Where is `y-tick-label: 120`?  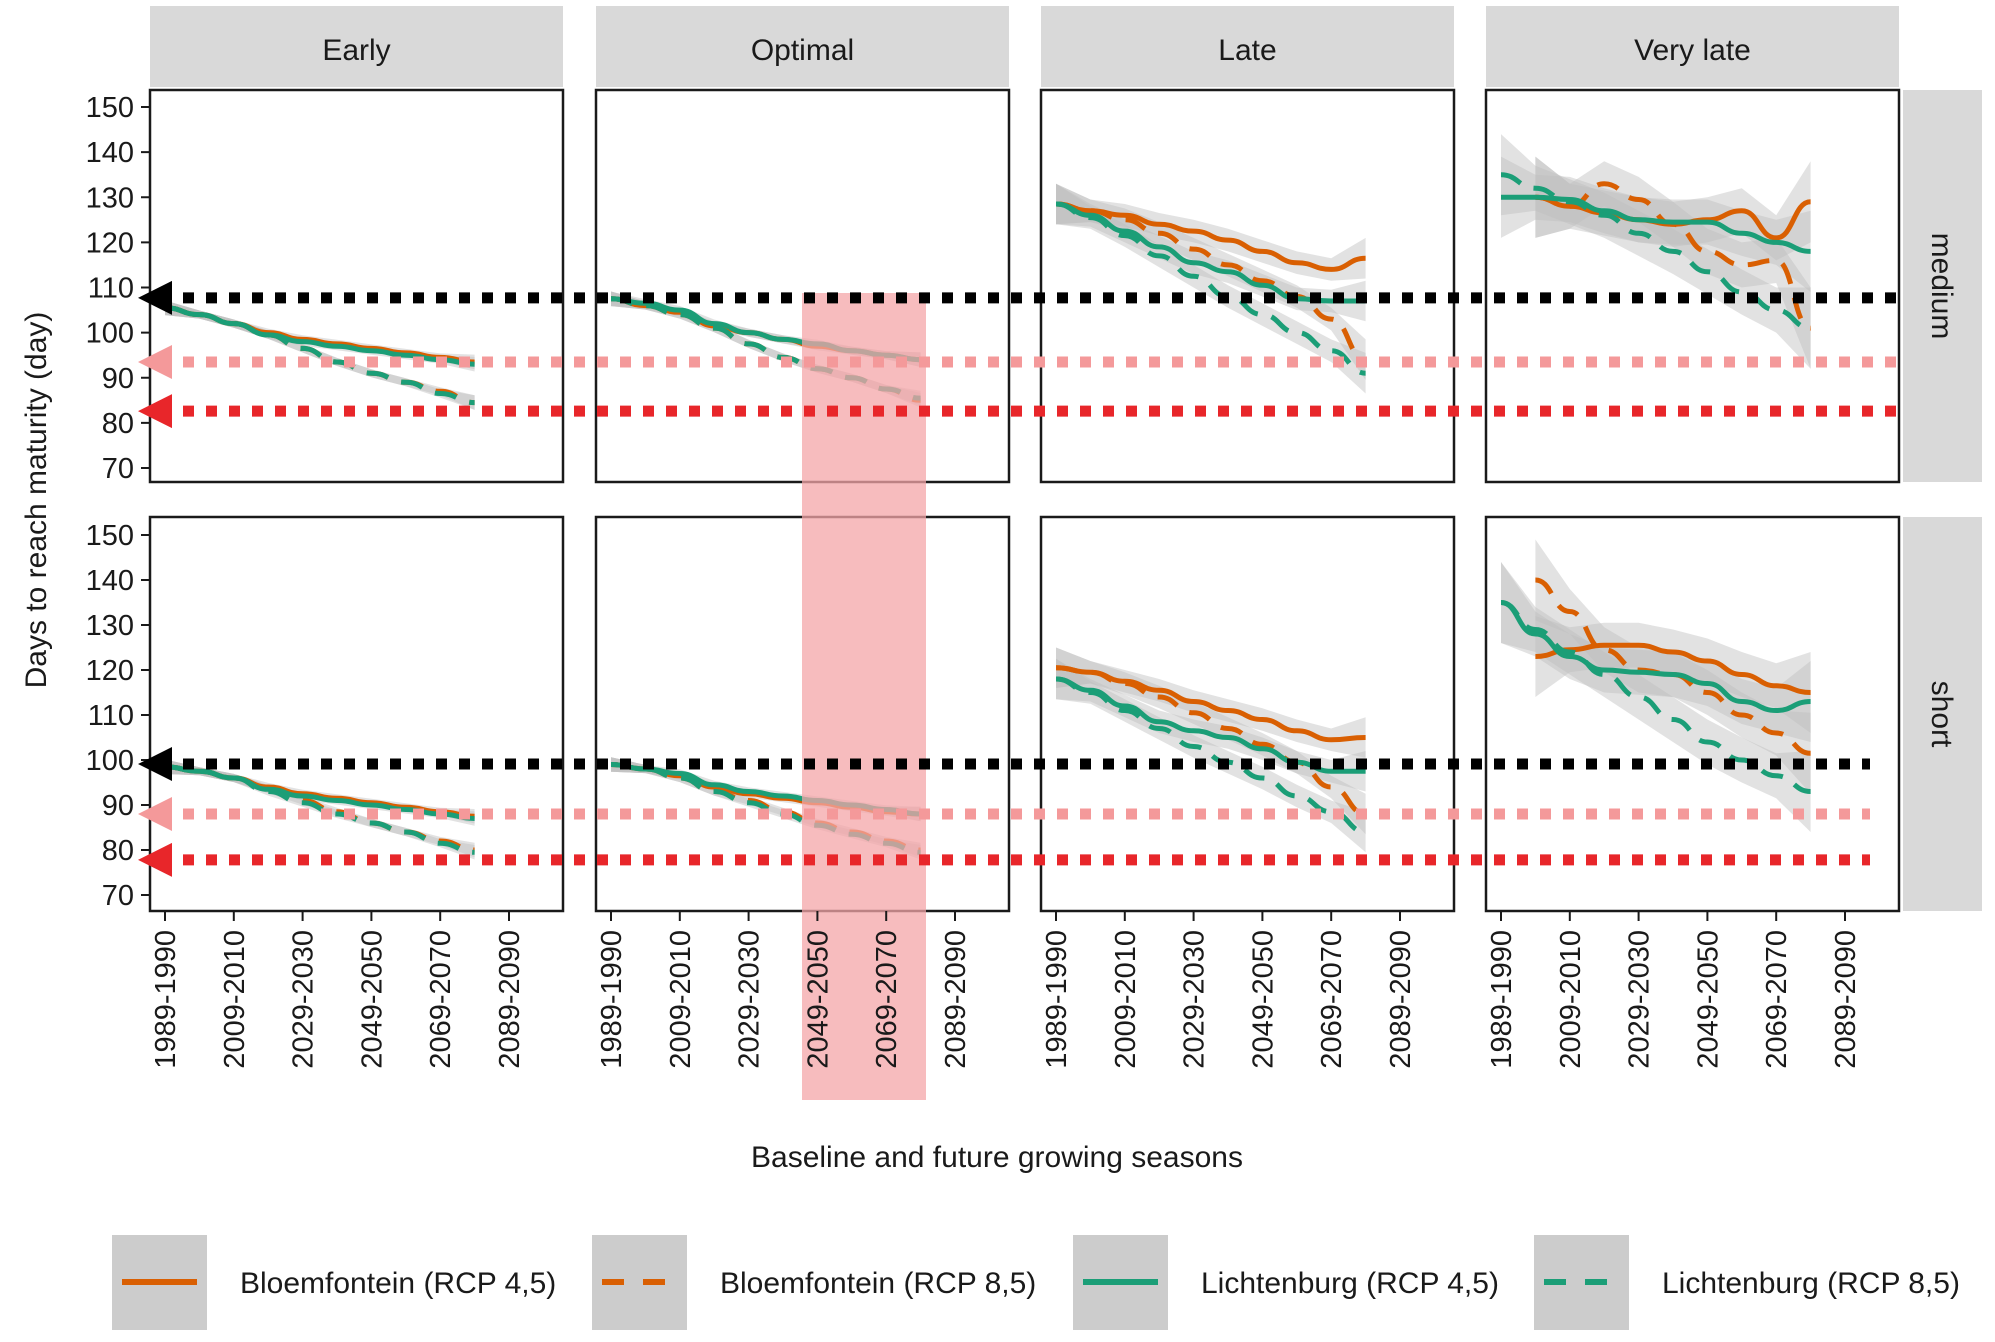
y-tick-label: 120 is located at coordinates (110, 243).